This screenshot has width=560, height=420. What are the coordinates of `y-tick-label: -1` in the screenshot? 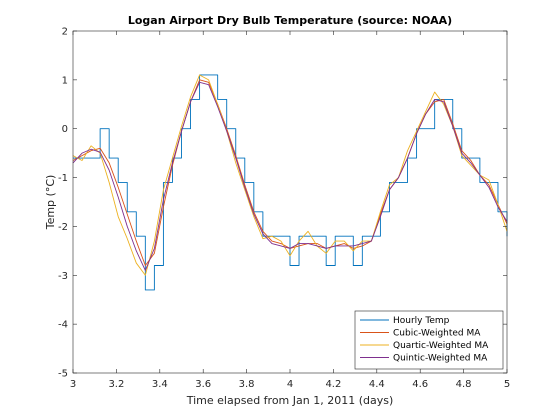 It's located at (63, 178).